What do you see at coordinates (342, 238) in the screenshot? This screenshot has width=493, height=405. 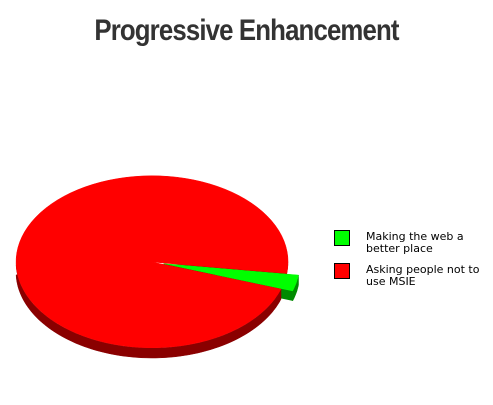 I see `legend-swatch-green` at bounding box center [342, 238].